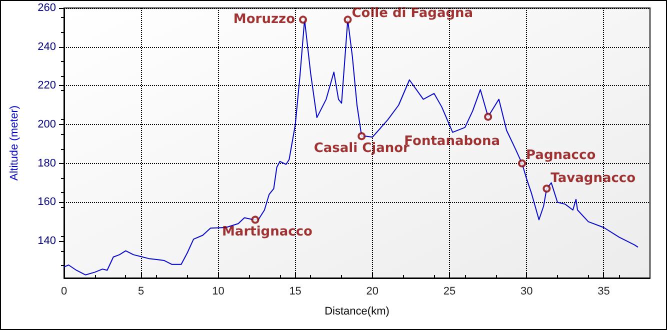  I want to click on y-tick-label: 160, so click(47, 202).